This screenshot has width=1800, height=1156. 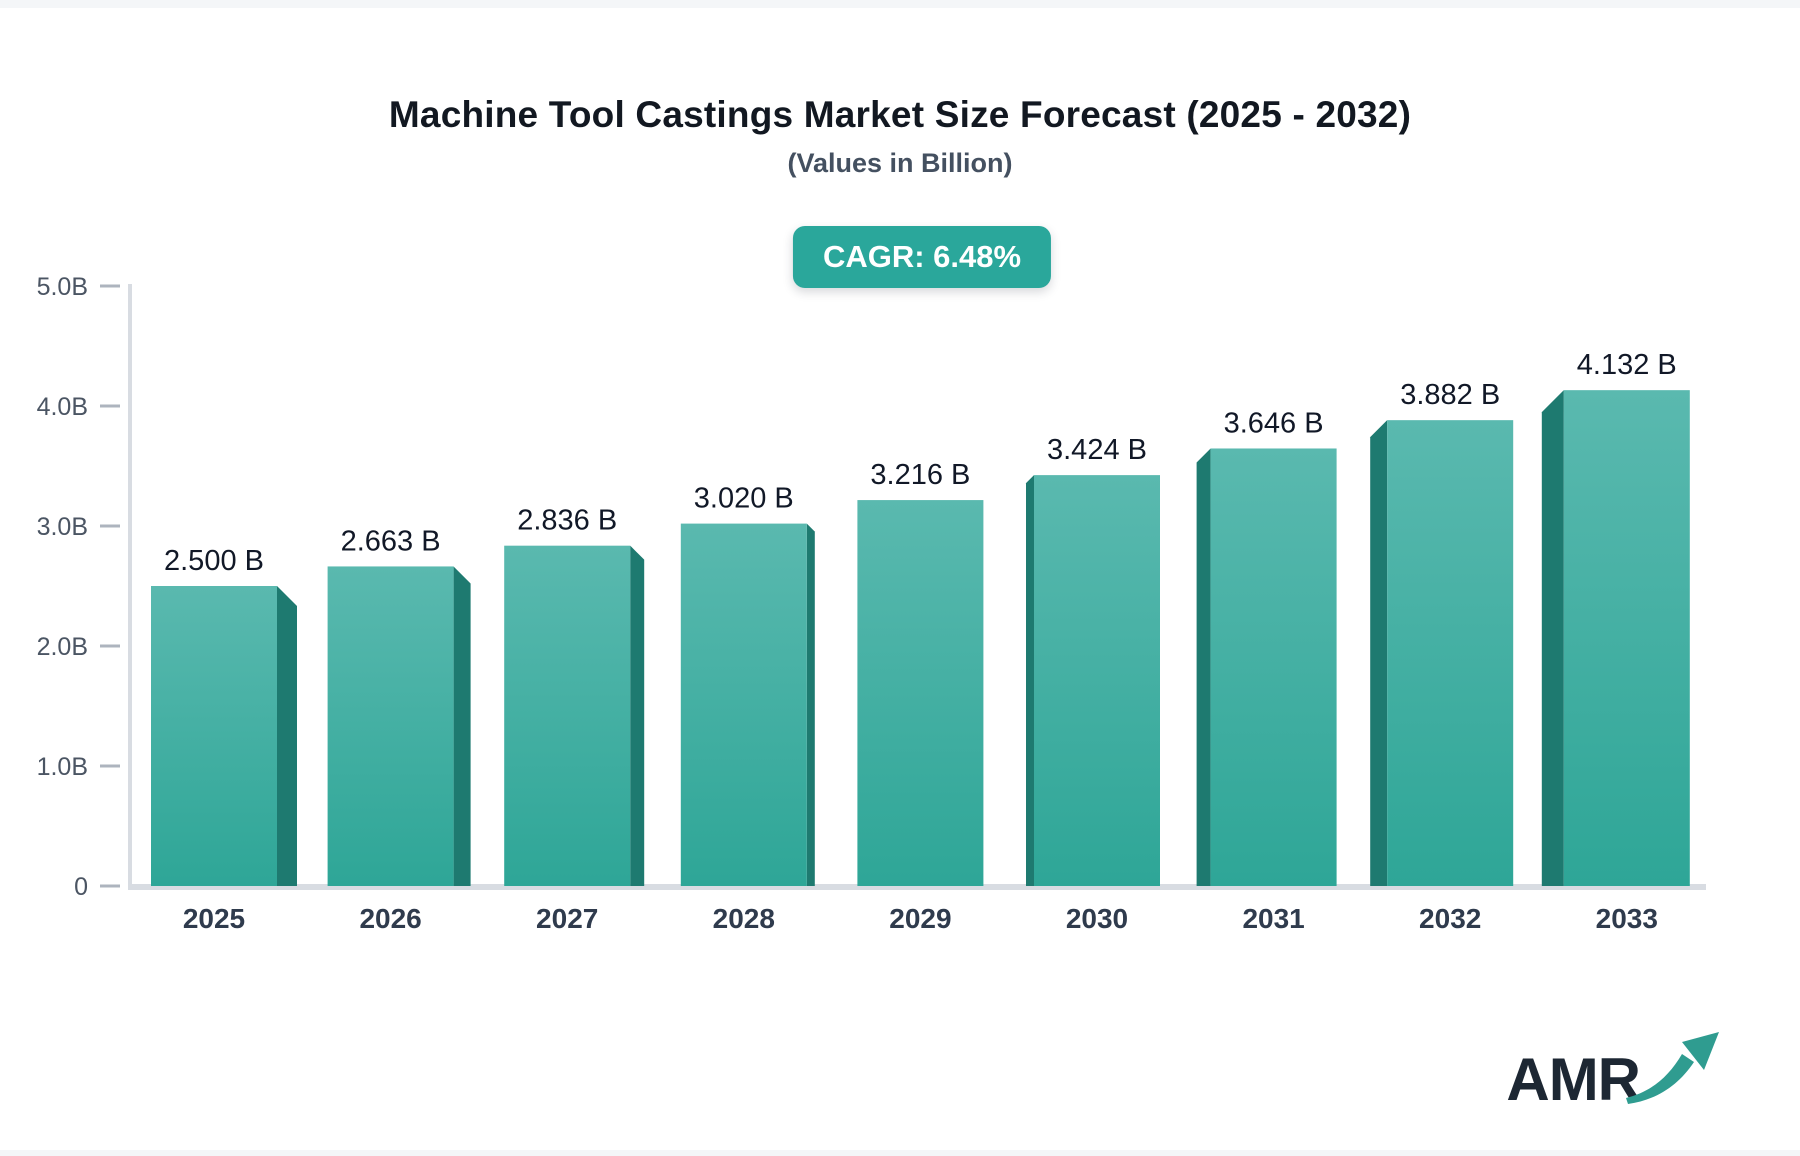 What do you see at coordinates (1627, 918) in the screenshot?
I see `x-axis-label: 2033` at bounding box center [1627, 918].